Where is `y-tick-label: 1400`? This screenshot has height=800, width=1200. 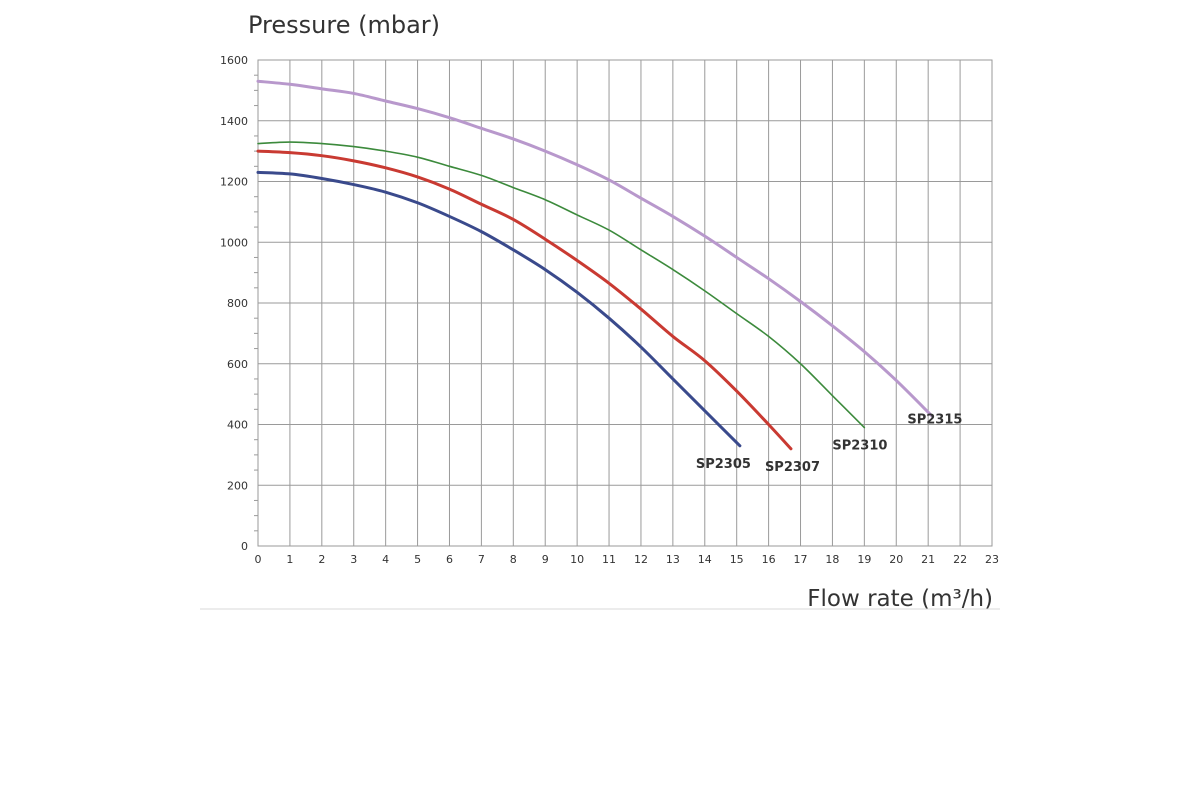 y-tick-label: 1400 is located at coordinates (234, 121).